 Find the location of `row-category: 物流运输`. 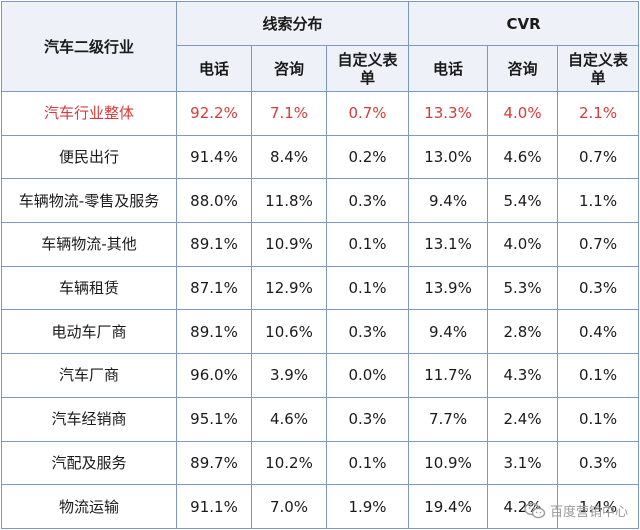

row-category: 物流运输 is located at coordinates (89, 506).